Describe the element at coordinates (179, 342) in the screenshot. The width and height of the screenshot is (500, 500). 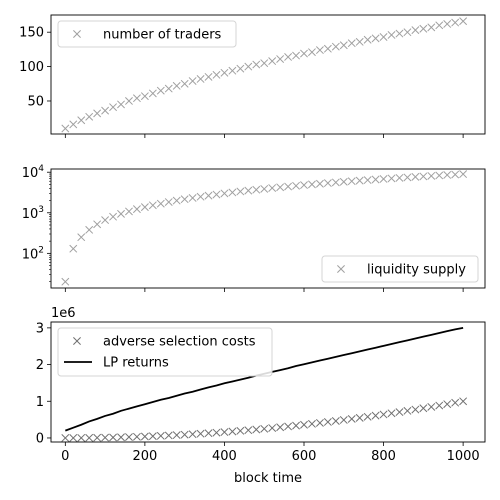
I see `legend-label: adverse selection costs` at that location.